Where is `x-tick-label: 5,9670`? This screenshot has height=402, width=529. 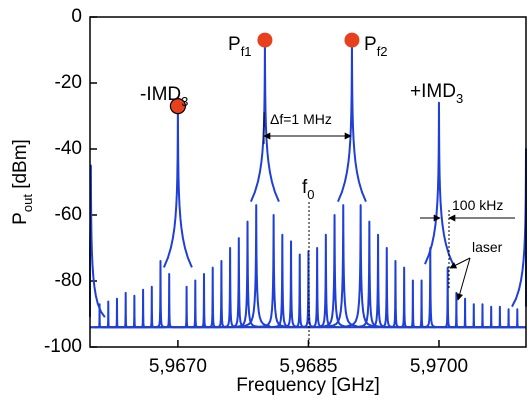 x-tick-label: 5,9670 is located at coordinates (178, 366).